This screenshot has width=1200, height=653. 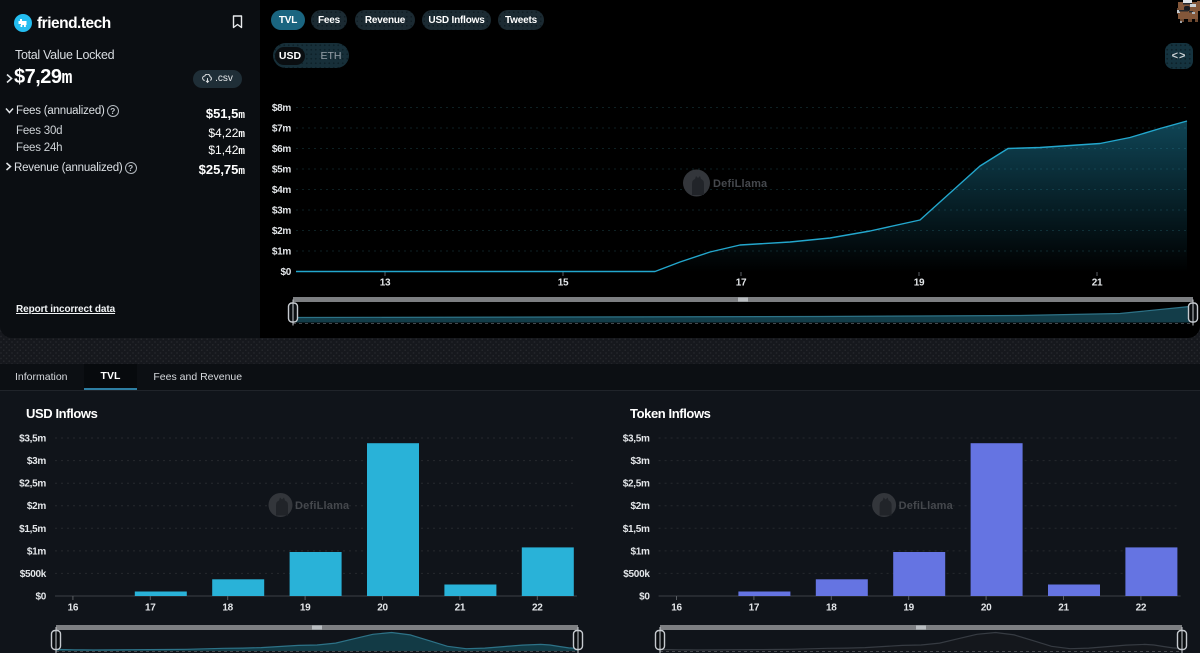 What do you see at coordinates (282, 149) in the screenshot?
I see `svg-text: $6m` at bounding box center [282, 149].